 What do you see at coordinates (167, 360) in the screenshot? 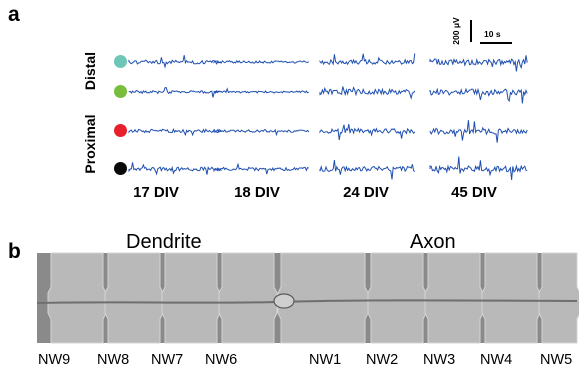
I see `nanowire-label-nw7: NW7` at bounding box center [167, 360].